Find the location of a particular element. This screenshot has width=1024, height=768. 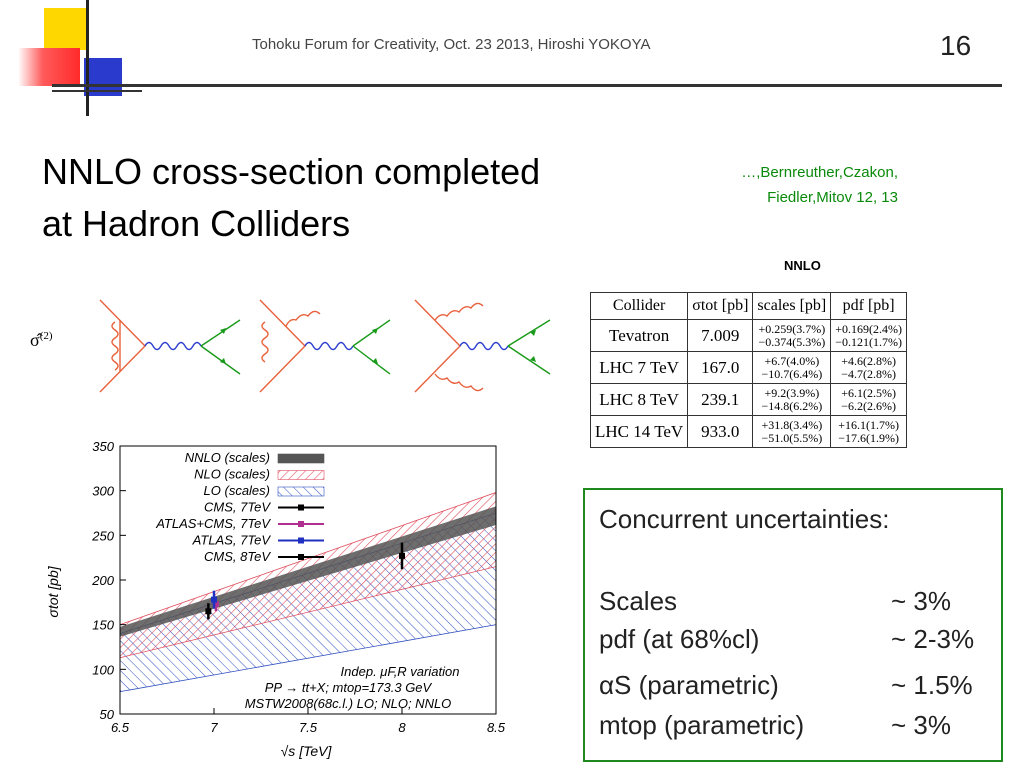

chart-annotation-2: PP → tt+X; mtop=173.3 GeV is located at coordinates (349, 687).